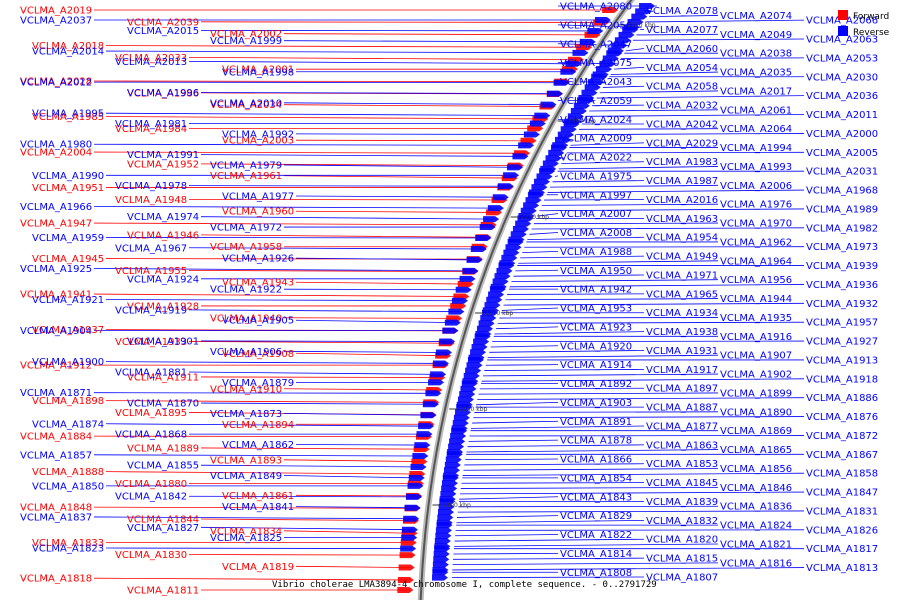  What do you see at coordinates (842, 247) in the screenshot?
I see `gene-label: VCLMA_A1973` at bounding box center [842, 247].